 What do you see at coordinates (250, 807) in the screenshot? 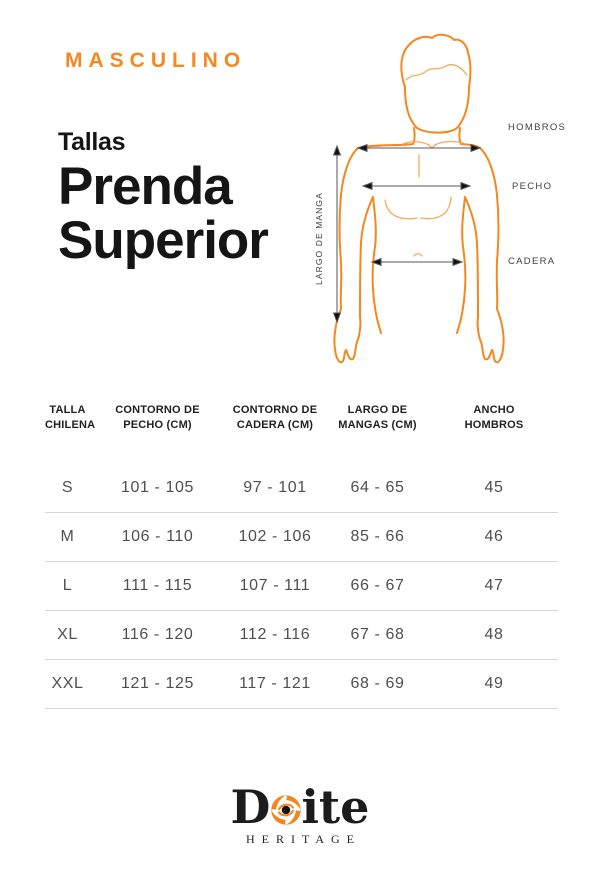
I see `brand-letter-d: D` at bounding box center [250, 807].